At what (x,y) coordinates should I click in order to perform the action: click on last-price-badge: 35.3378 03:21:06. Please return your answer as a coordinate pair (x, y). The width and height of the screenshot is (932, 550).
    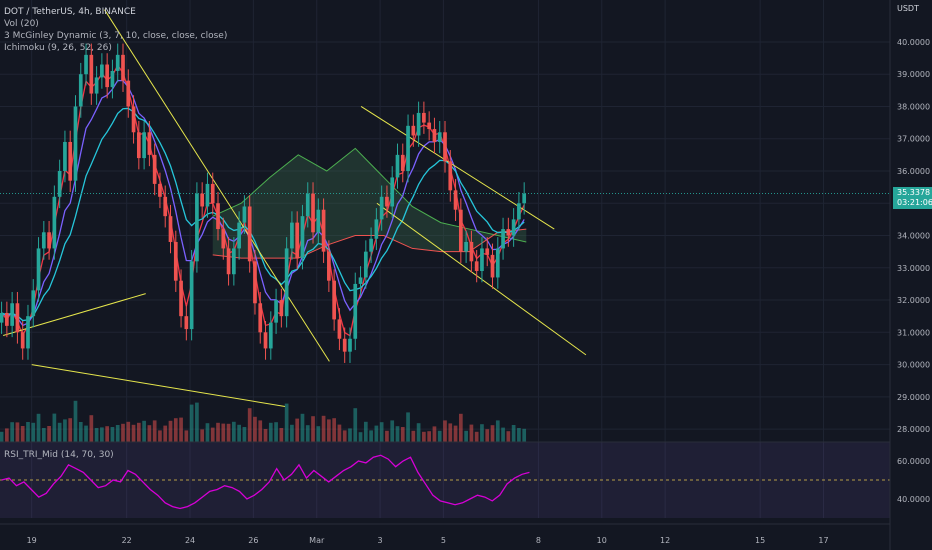
    Looking at the image, I should click on (912, 198).